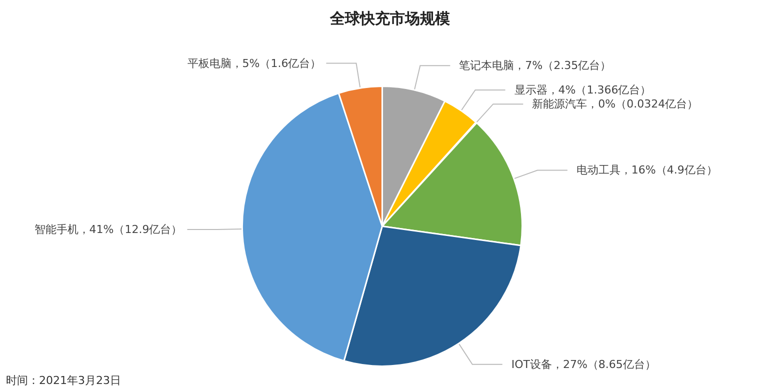 This screenshot has width=780, height=390. Describe the element at coordinates (63, 380) in the screenshot. I see `text: 时间：2021年3月23日` at that location.